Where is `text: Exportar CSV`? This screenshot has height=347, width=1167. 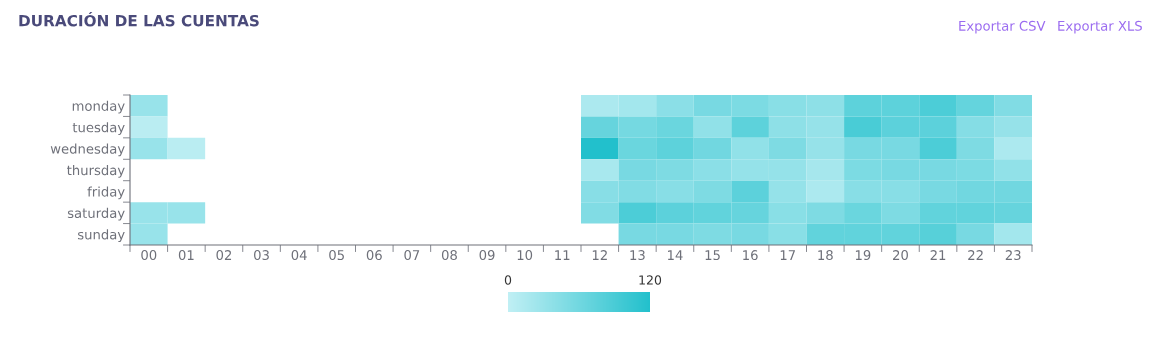
text: Exportar CSV is located at coordinates (1002, 27).